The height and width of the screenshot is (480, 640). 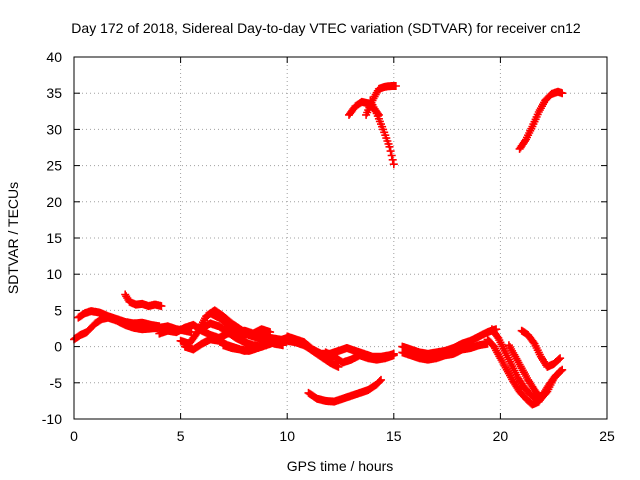 What do you see at coordinates (54, 238) in the screenshot?
I see `y-tick-label: 15` at bounding box center [54, 238].